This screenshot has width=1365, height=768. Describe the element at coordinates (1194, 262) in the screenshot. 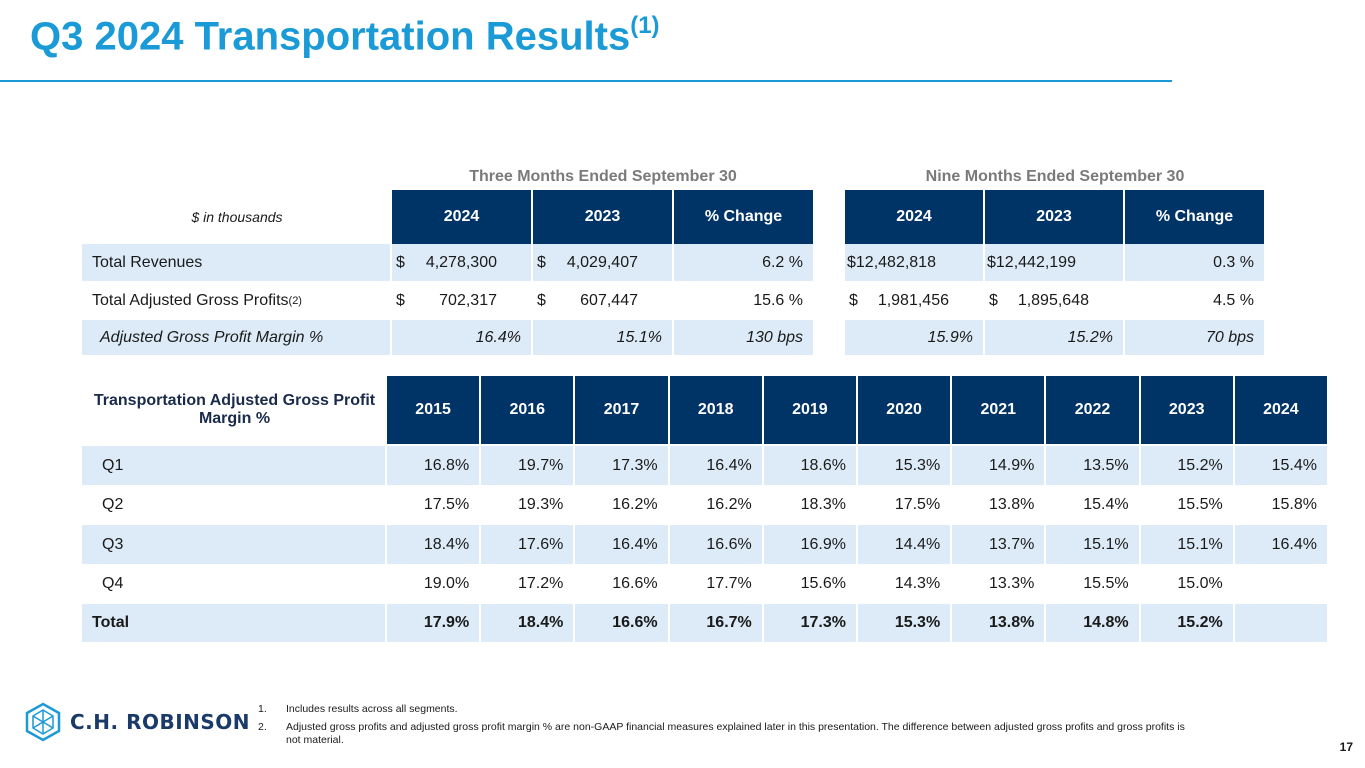

I see `summary-cell: 0.3 %` at that location.